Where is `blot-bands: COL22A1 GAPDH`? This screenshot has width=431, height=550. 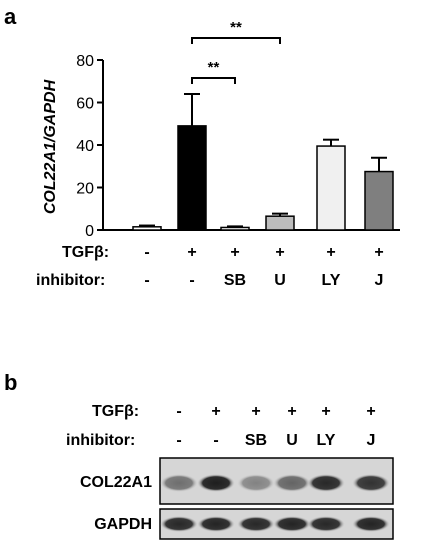
blot-bands: COL22A1 GAPDH is located at coordinates (237, 498).